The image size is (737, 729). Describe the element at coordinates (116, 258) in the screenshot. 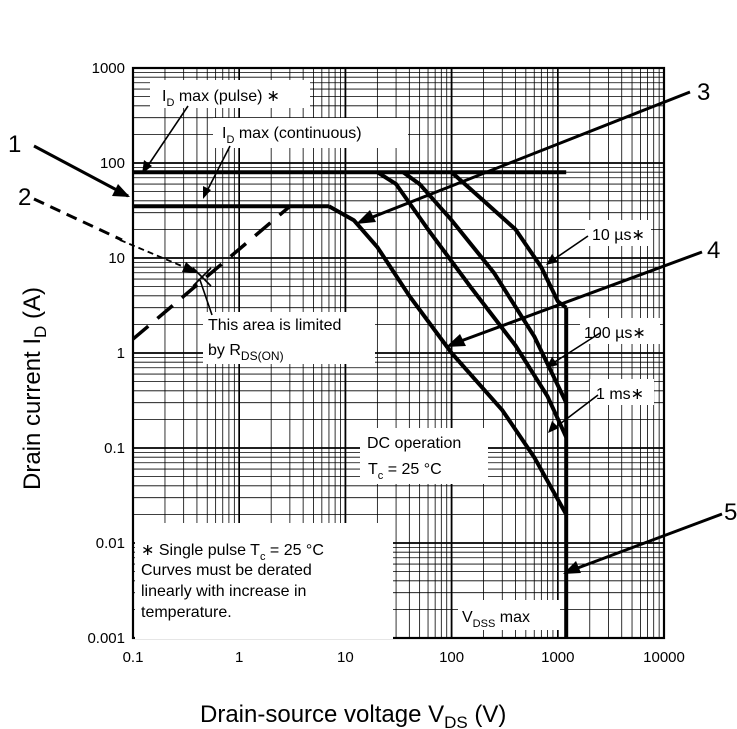

I see `y-tick-label: 10` at that location.